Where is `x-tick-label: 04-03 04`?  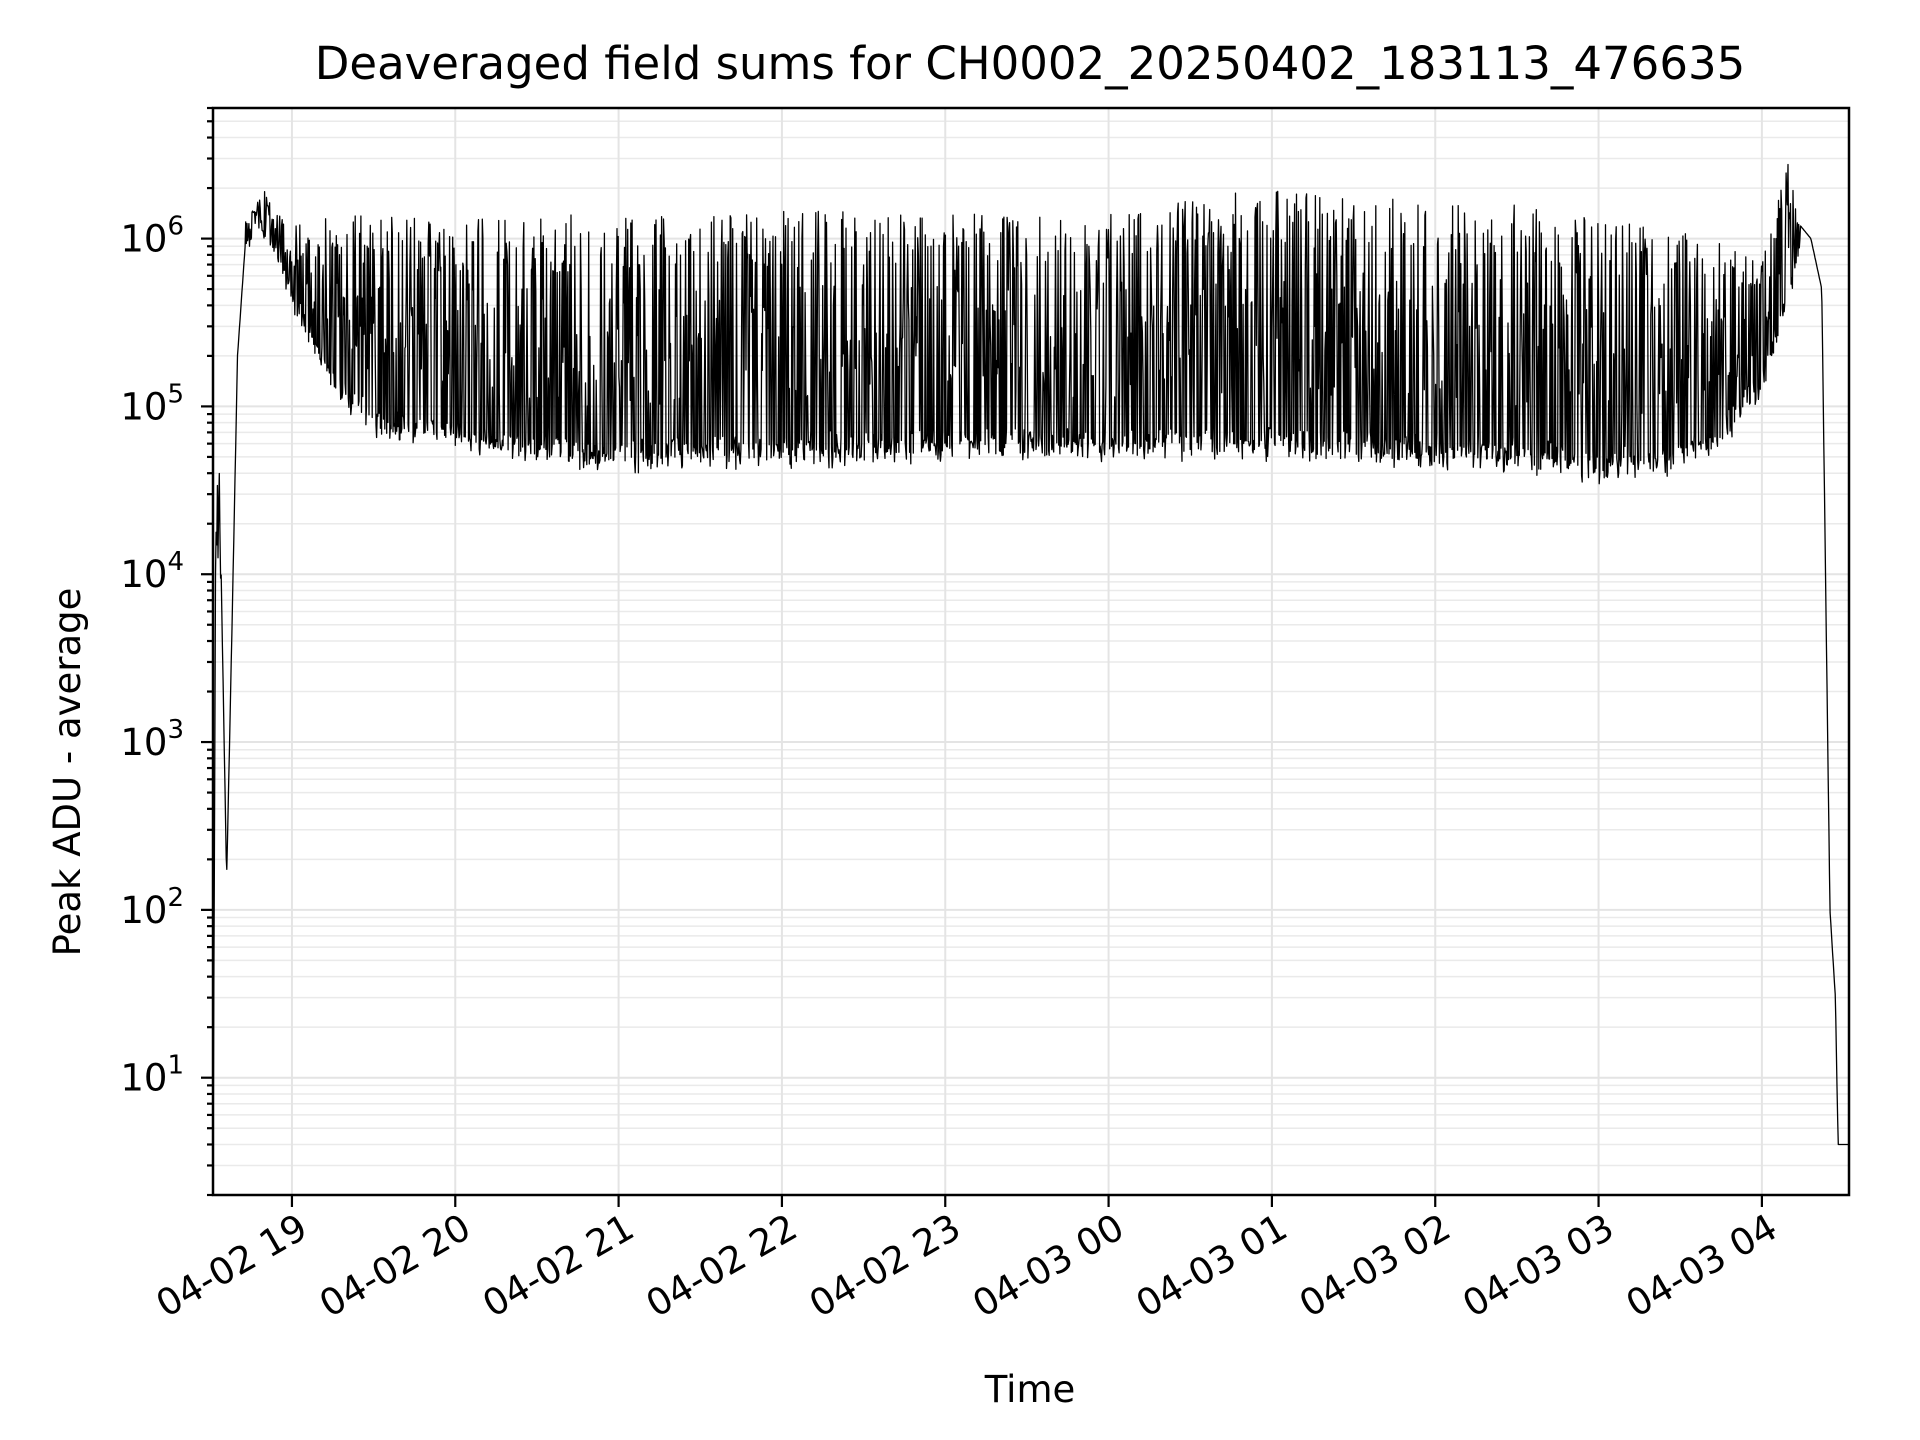 x-tick-label: 04-03 04 is located at coordinates (1702, 1266).